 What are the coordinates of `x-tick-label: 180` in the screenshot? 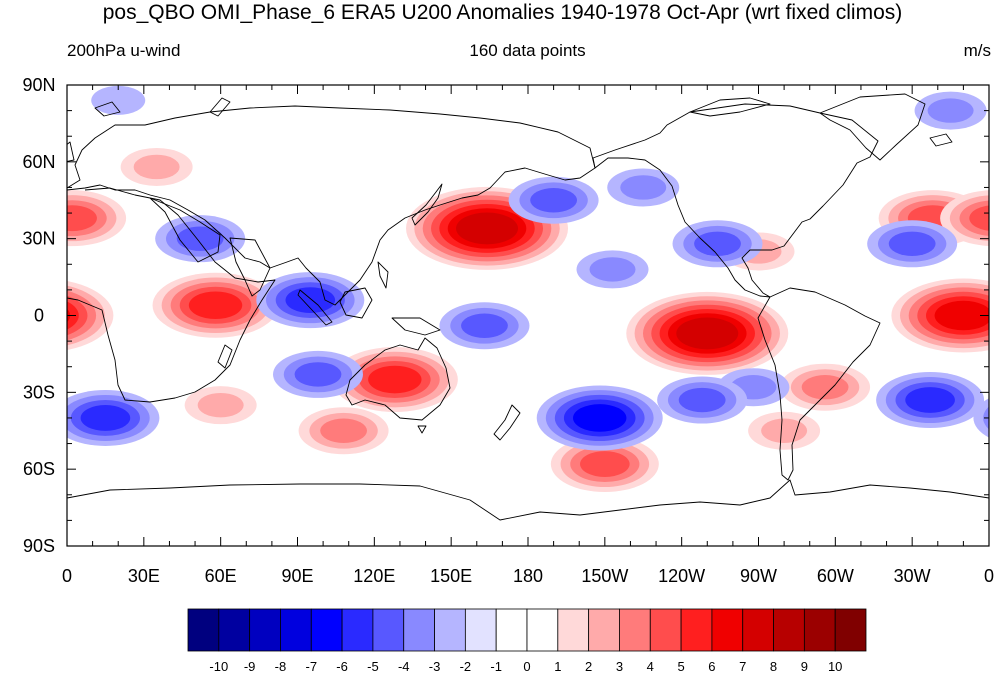 It's located at (528, 576).